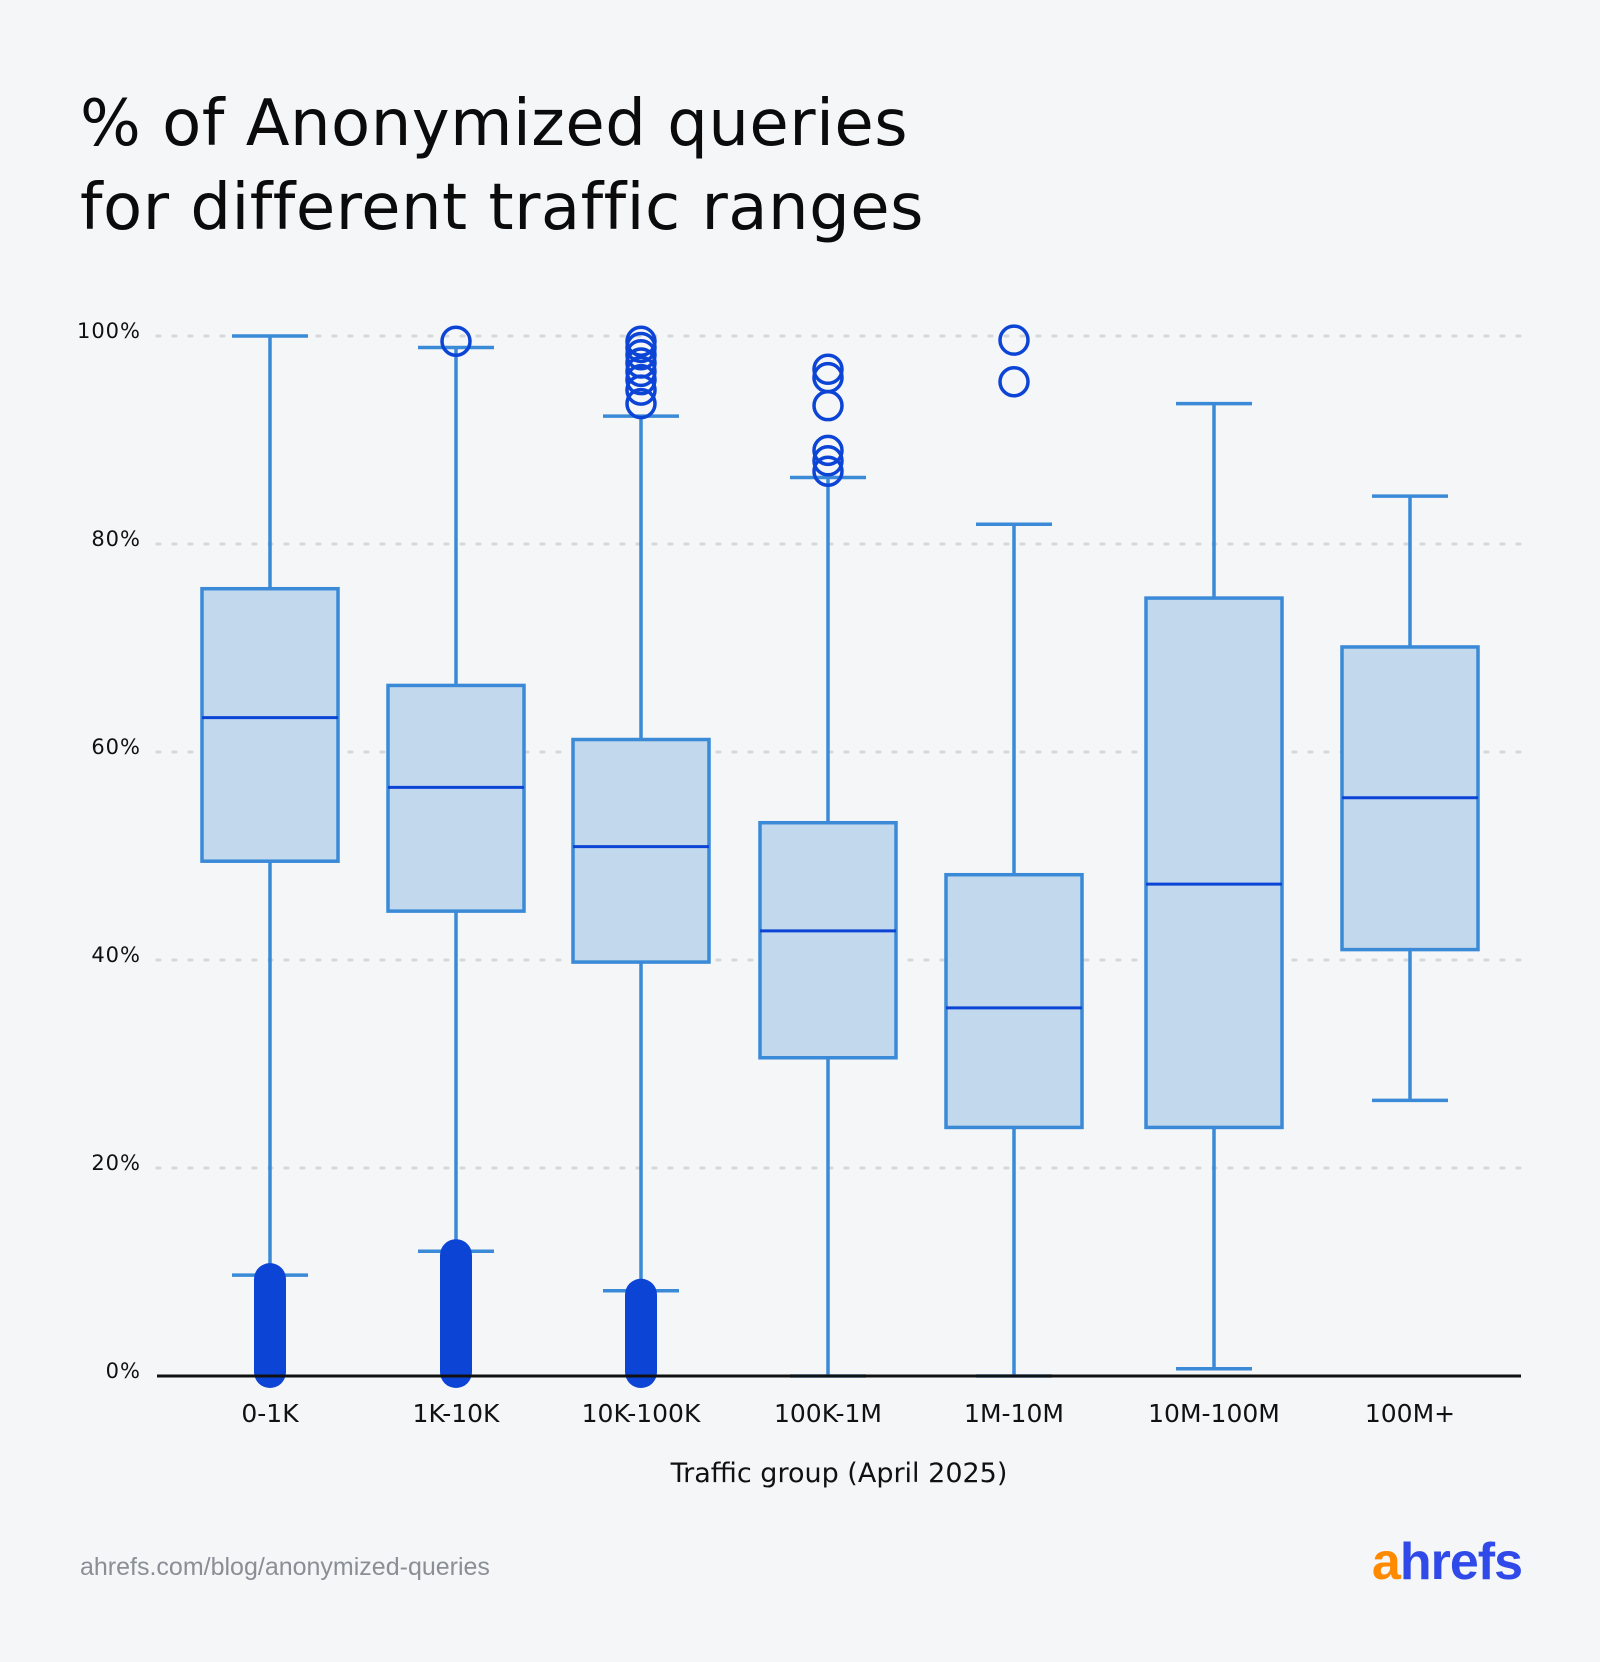 This screenshot has width=1600, height=1662. Describe the element at coordinates (828, 1413) in the screenshot. I see `x-tick-label: 100K-1M` at that location.